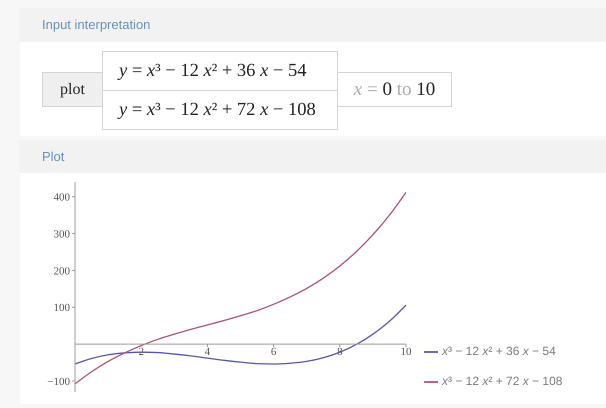  What do you see at coordinates (62, 271) in the screenshot?
I see `y-tick-label: 200` at bounding box center [62, 271].